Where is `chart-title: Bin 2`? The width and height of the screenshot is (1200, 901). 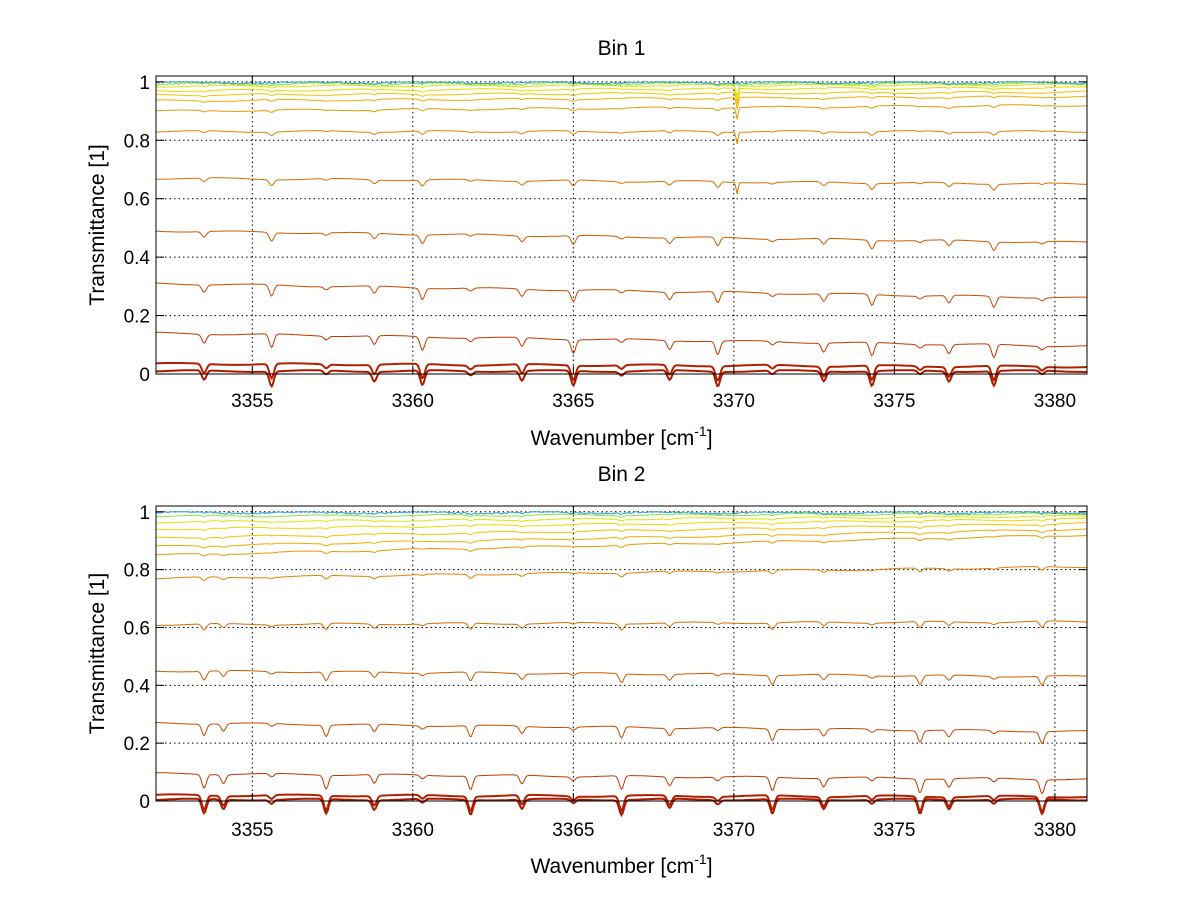 chart-title: Bin 2 is located at coordinates (622, 474).